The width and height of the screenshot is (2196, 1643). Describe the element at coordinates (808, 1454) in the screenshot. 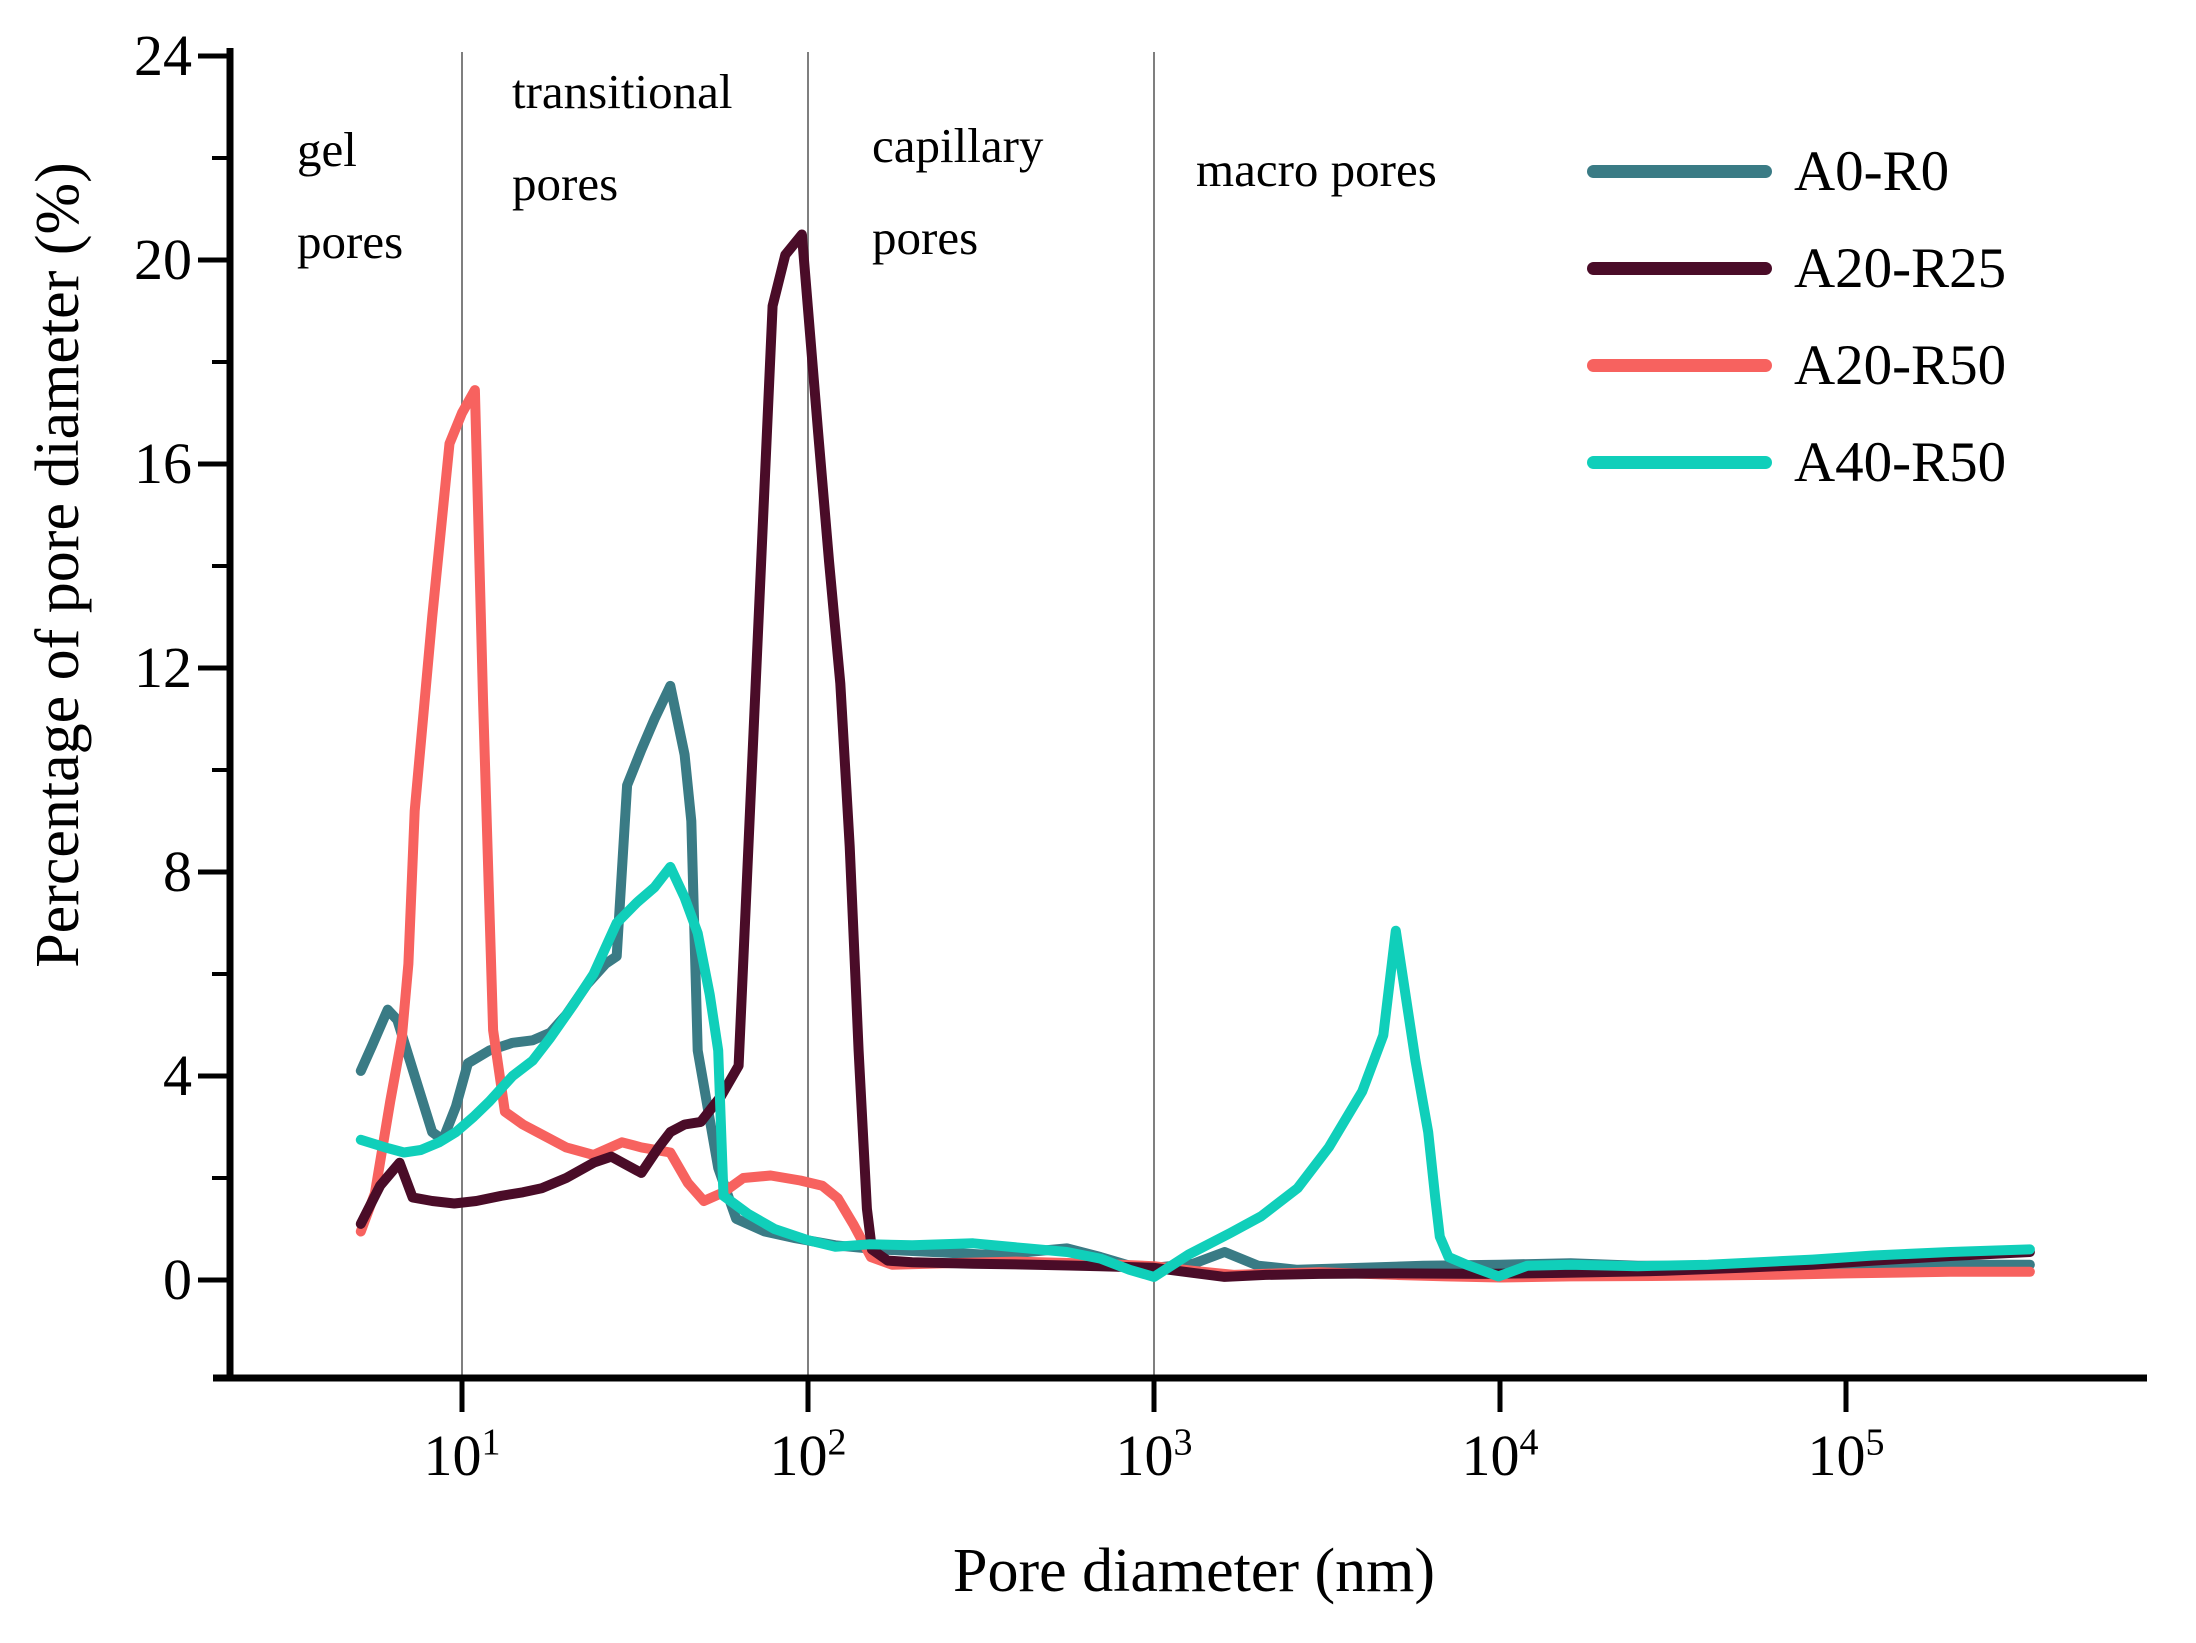

I see `x-tick-label: 10²` at that location.